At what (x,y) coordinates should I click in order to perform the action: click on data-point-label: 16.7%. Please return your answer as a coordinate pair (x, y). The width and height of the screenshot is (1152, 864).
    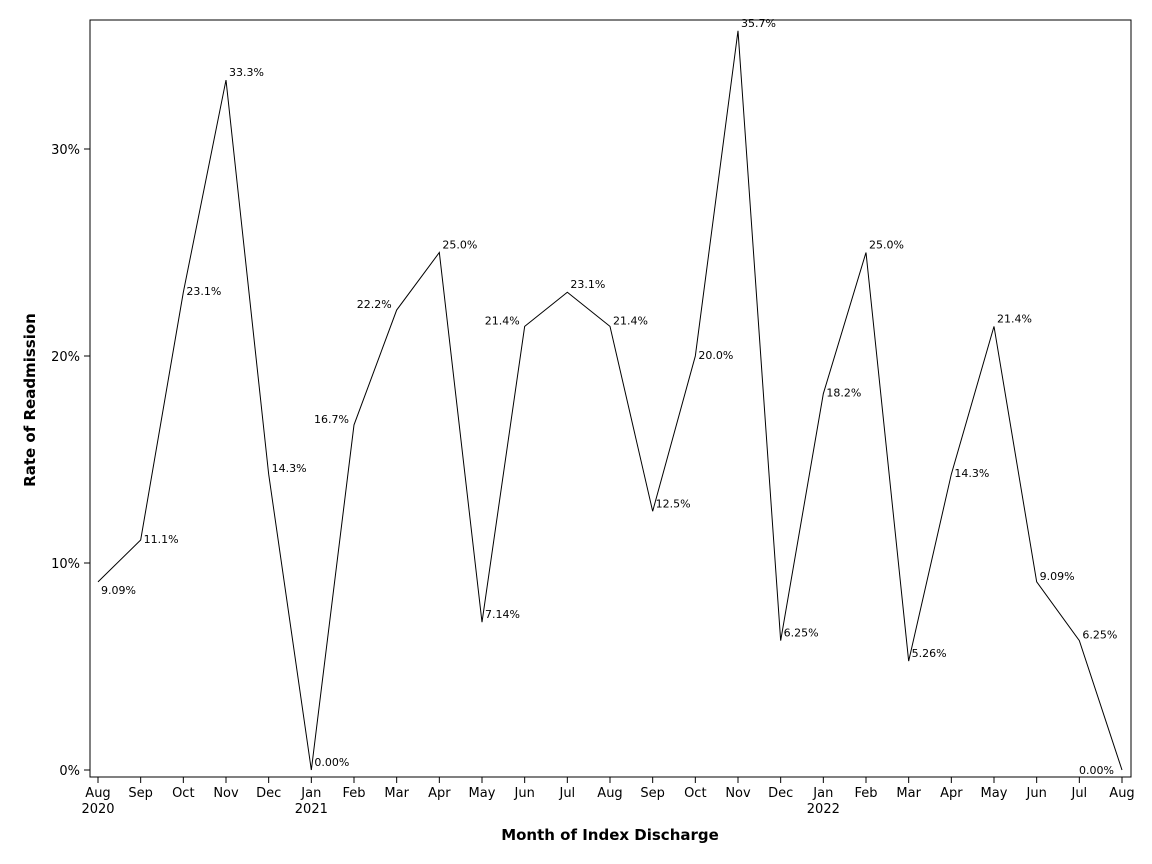
    Looking at the image, I should click on (331, 419).